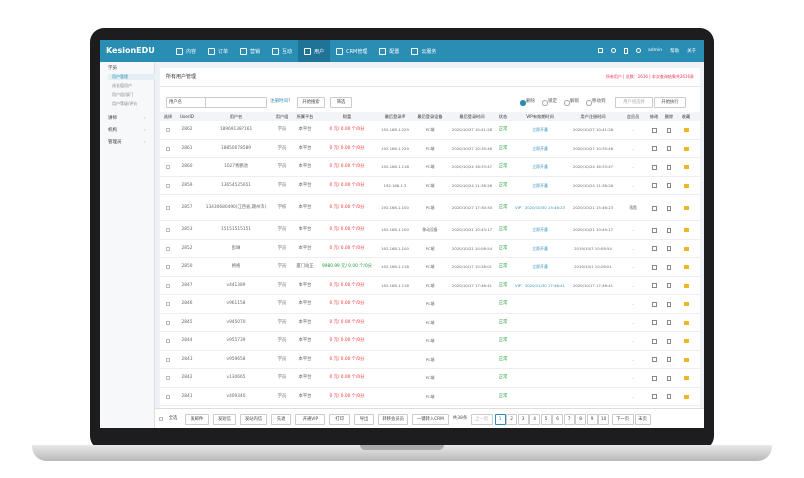 The height and width of the screenshot is (478, 804). I want to click on execute-button: 开始执行, so click(670, 102).